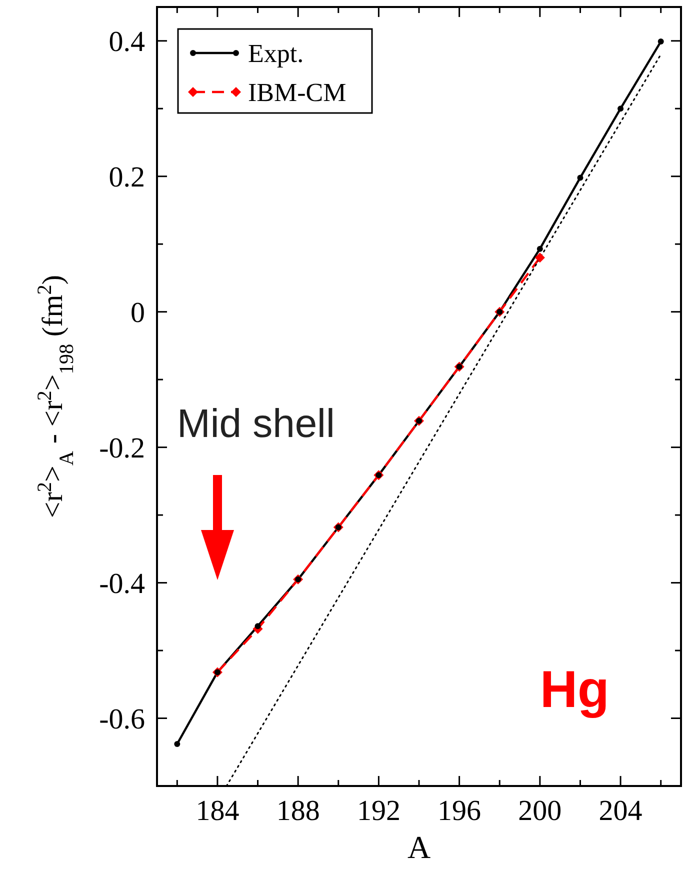 The height and width of the screenshot is (869, 686). I want to click on x-tick-label: 200, so click(540, 811).